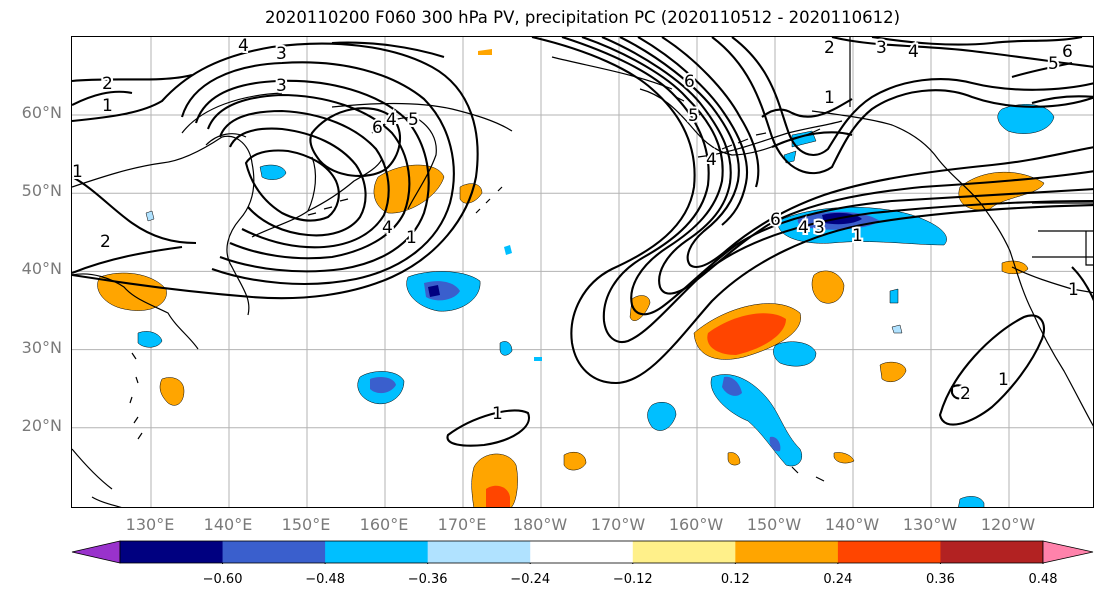 The width and height of the screenshot is (1105, 601). What do you see at coordinates (632, 579) in the screenshot?
I see `colorbar-tick-label: −0.12` at bounding box center [632, 579].